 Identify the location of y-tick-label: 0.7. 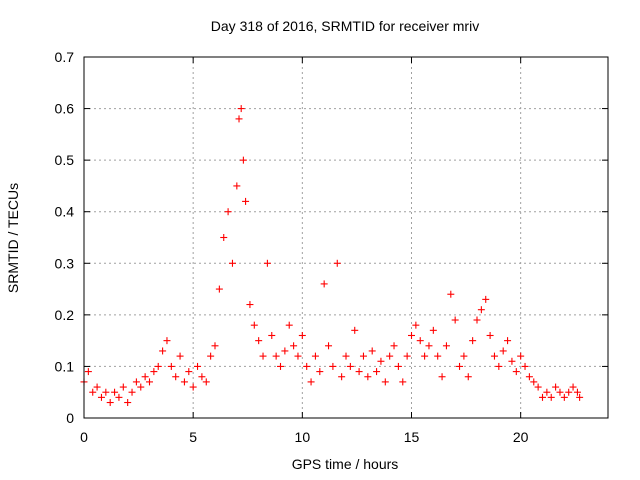
(65, 57).